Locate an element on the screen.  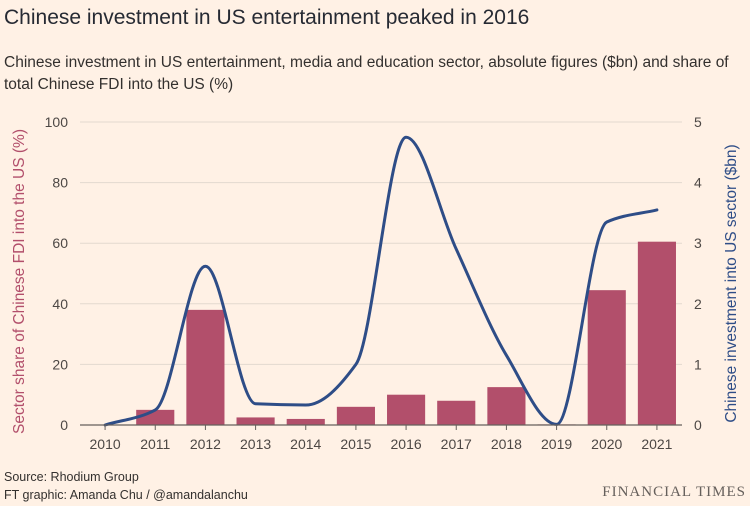
credit-note: FT graphic: Amanda Chu / @amandalanchu is located at coordinates (126, 495).